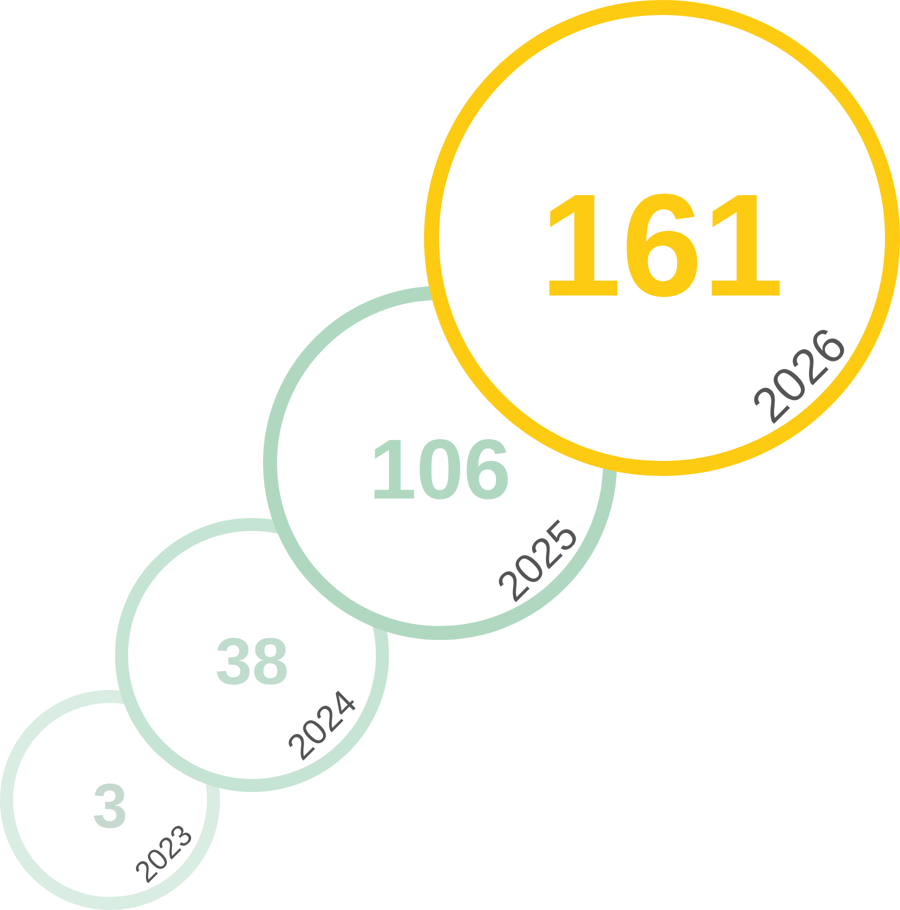 This screenshot has width=900, height=910. What do you see at coordinates (110, 807) in the screenshot?
I see `data-label: 3` at bounding box center [110, 807].